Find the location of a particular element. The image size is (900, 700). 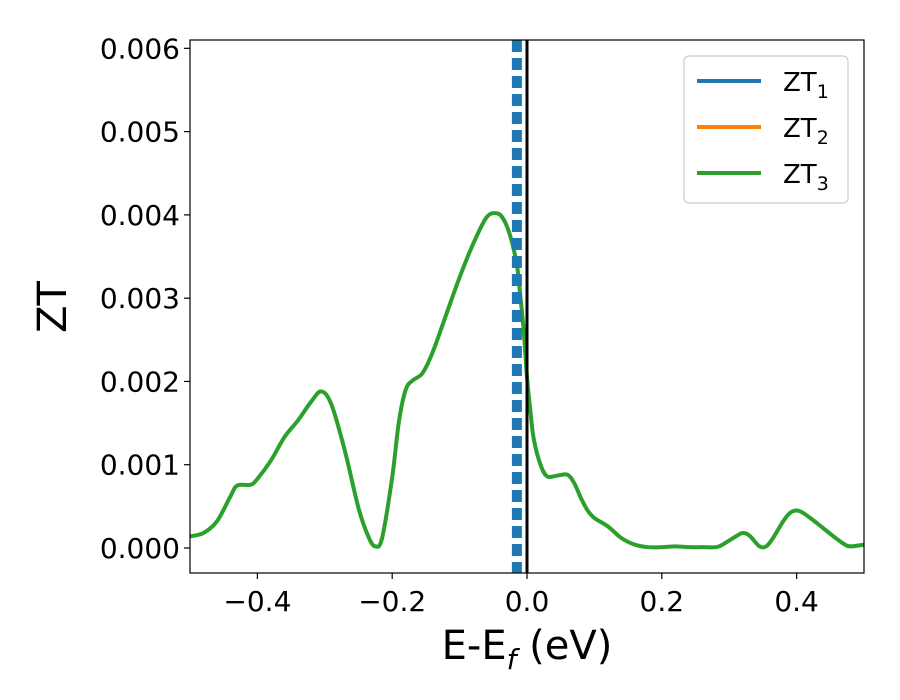

x-tick-label: 0.0 is located at coordinates (527, 601).